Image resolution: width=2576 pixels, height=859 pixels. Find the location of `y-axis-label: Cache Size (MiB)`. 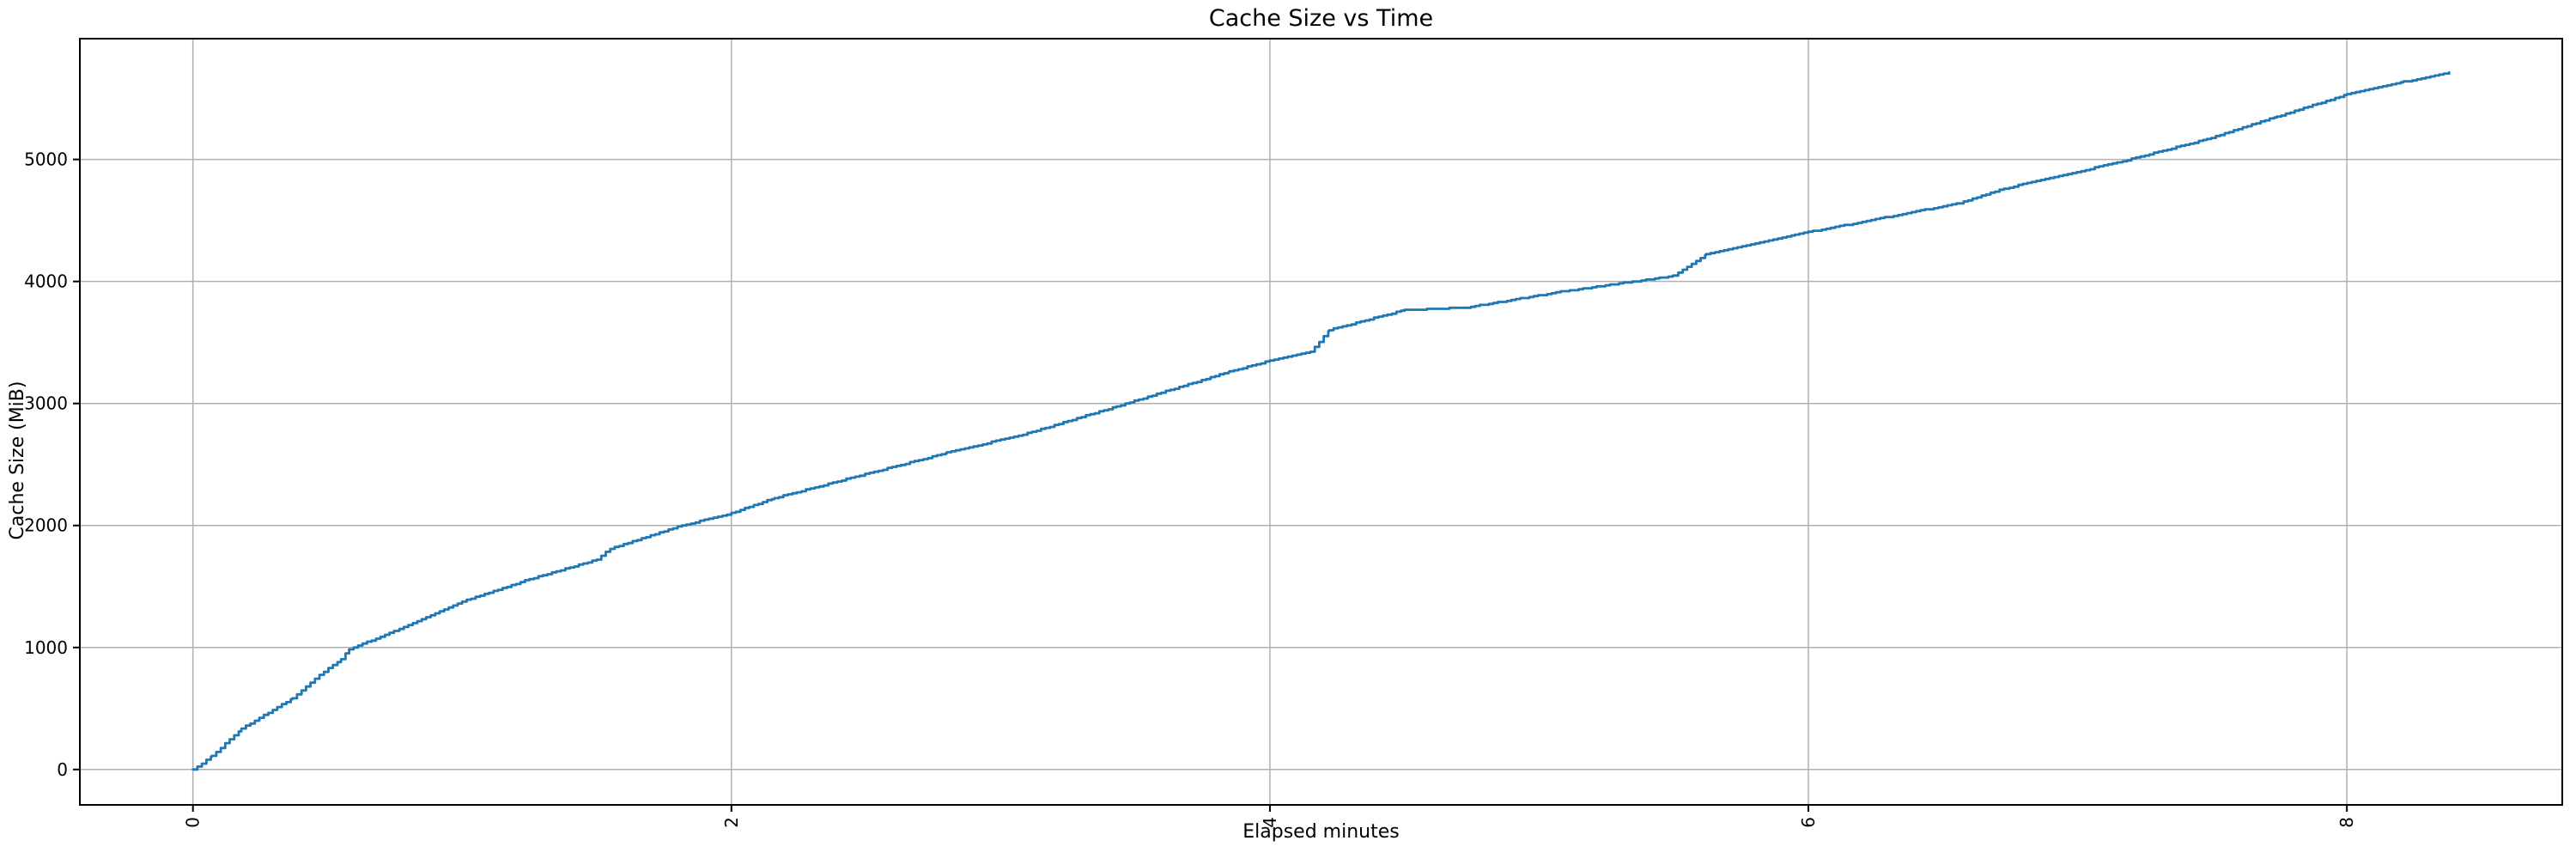

y-axis-label: Cache Size (MiB) is located at coordinates (17, 460).